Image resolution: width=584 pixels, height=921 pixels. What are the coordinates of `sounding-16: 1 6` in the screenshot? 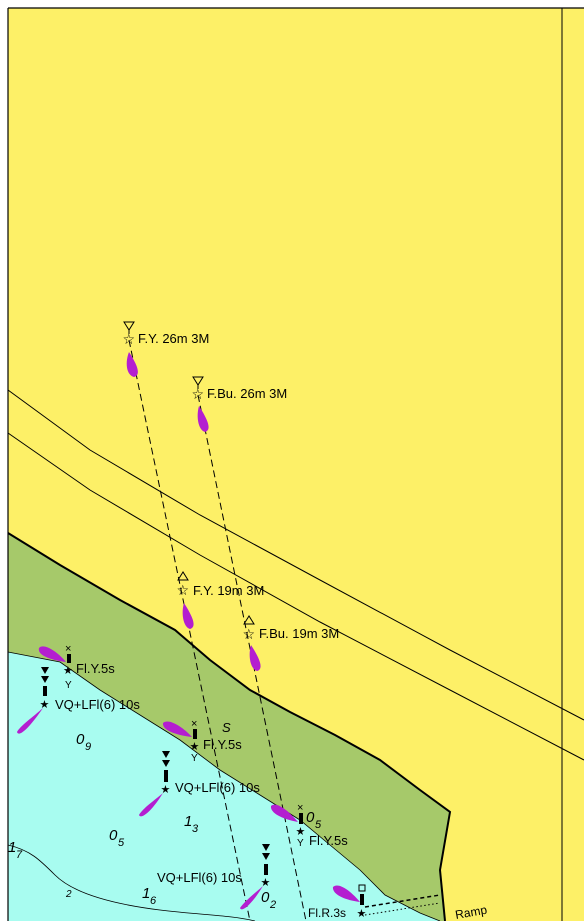 It's located at (149, 896).